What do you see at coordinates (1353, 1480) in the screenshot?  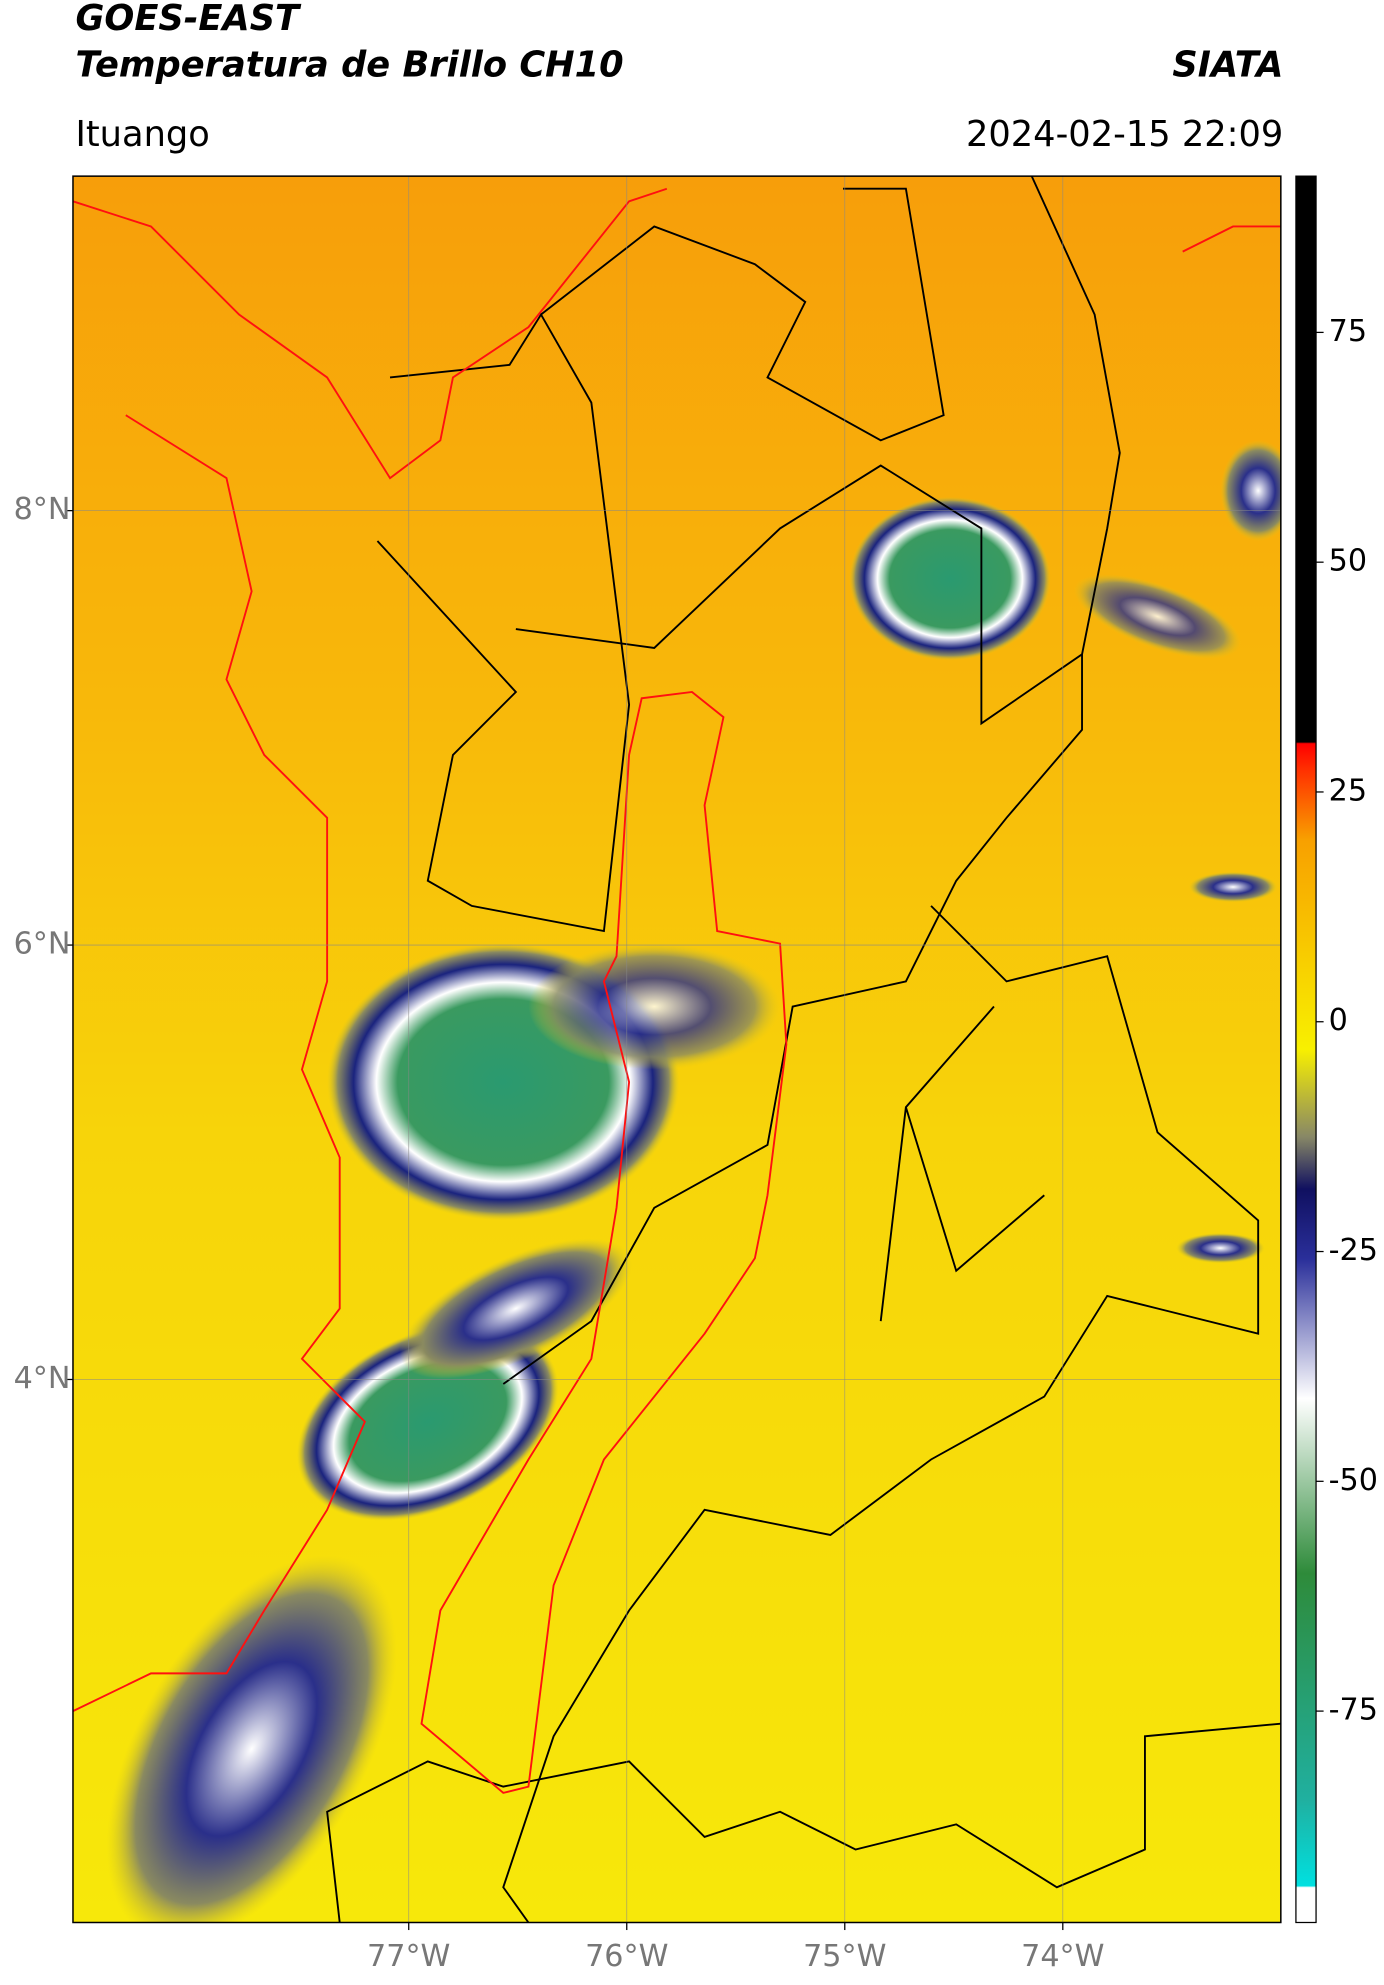 I see `colorbar-tick-label: -50` at bounding box center [1353, 1480].